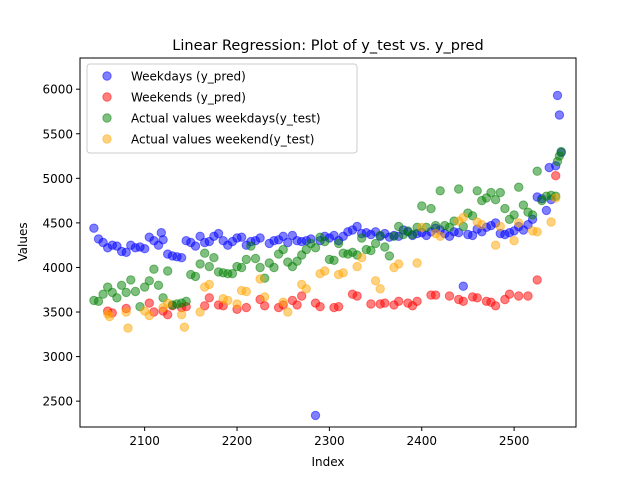 The height and width of the screenshot is (480, 640). Describe the element at coordinates (222, 140) in the screenshot. I see `legend-label-4: Actual values weekend(y_test)` at that location.